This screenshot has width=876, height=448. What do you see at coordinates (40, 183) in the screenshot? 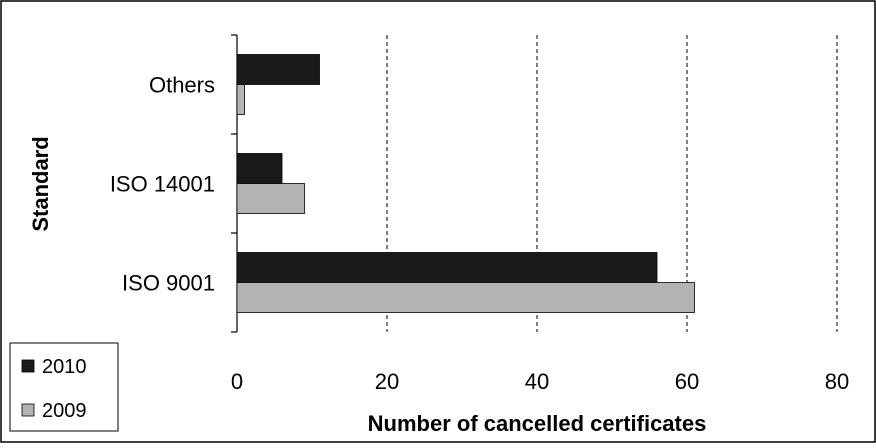
I see `y-axis-title: Standard` at bounding box center [40, 183].